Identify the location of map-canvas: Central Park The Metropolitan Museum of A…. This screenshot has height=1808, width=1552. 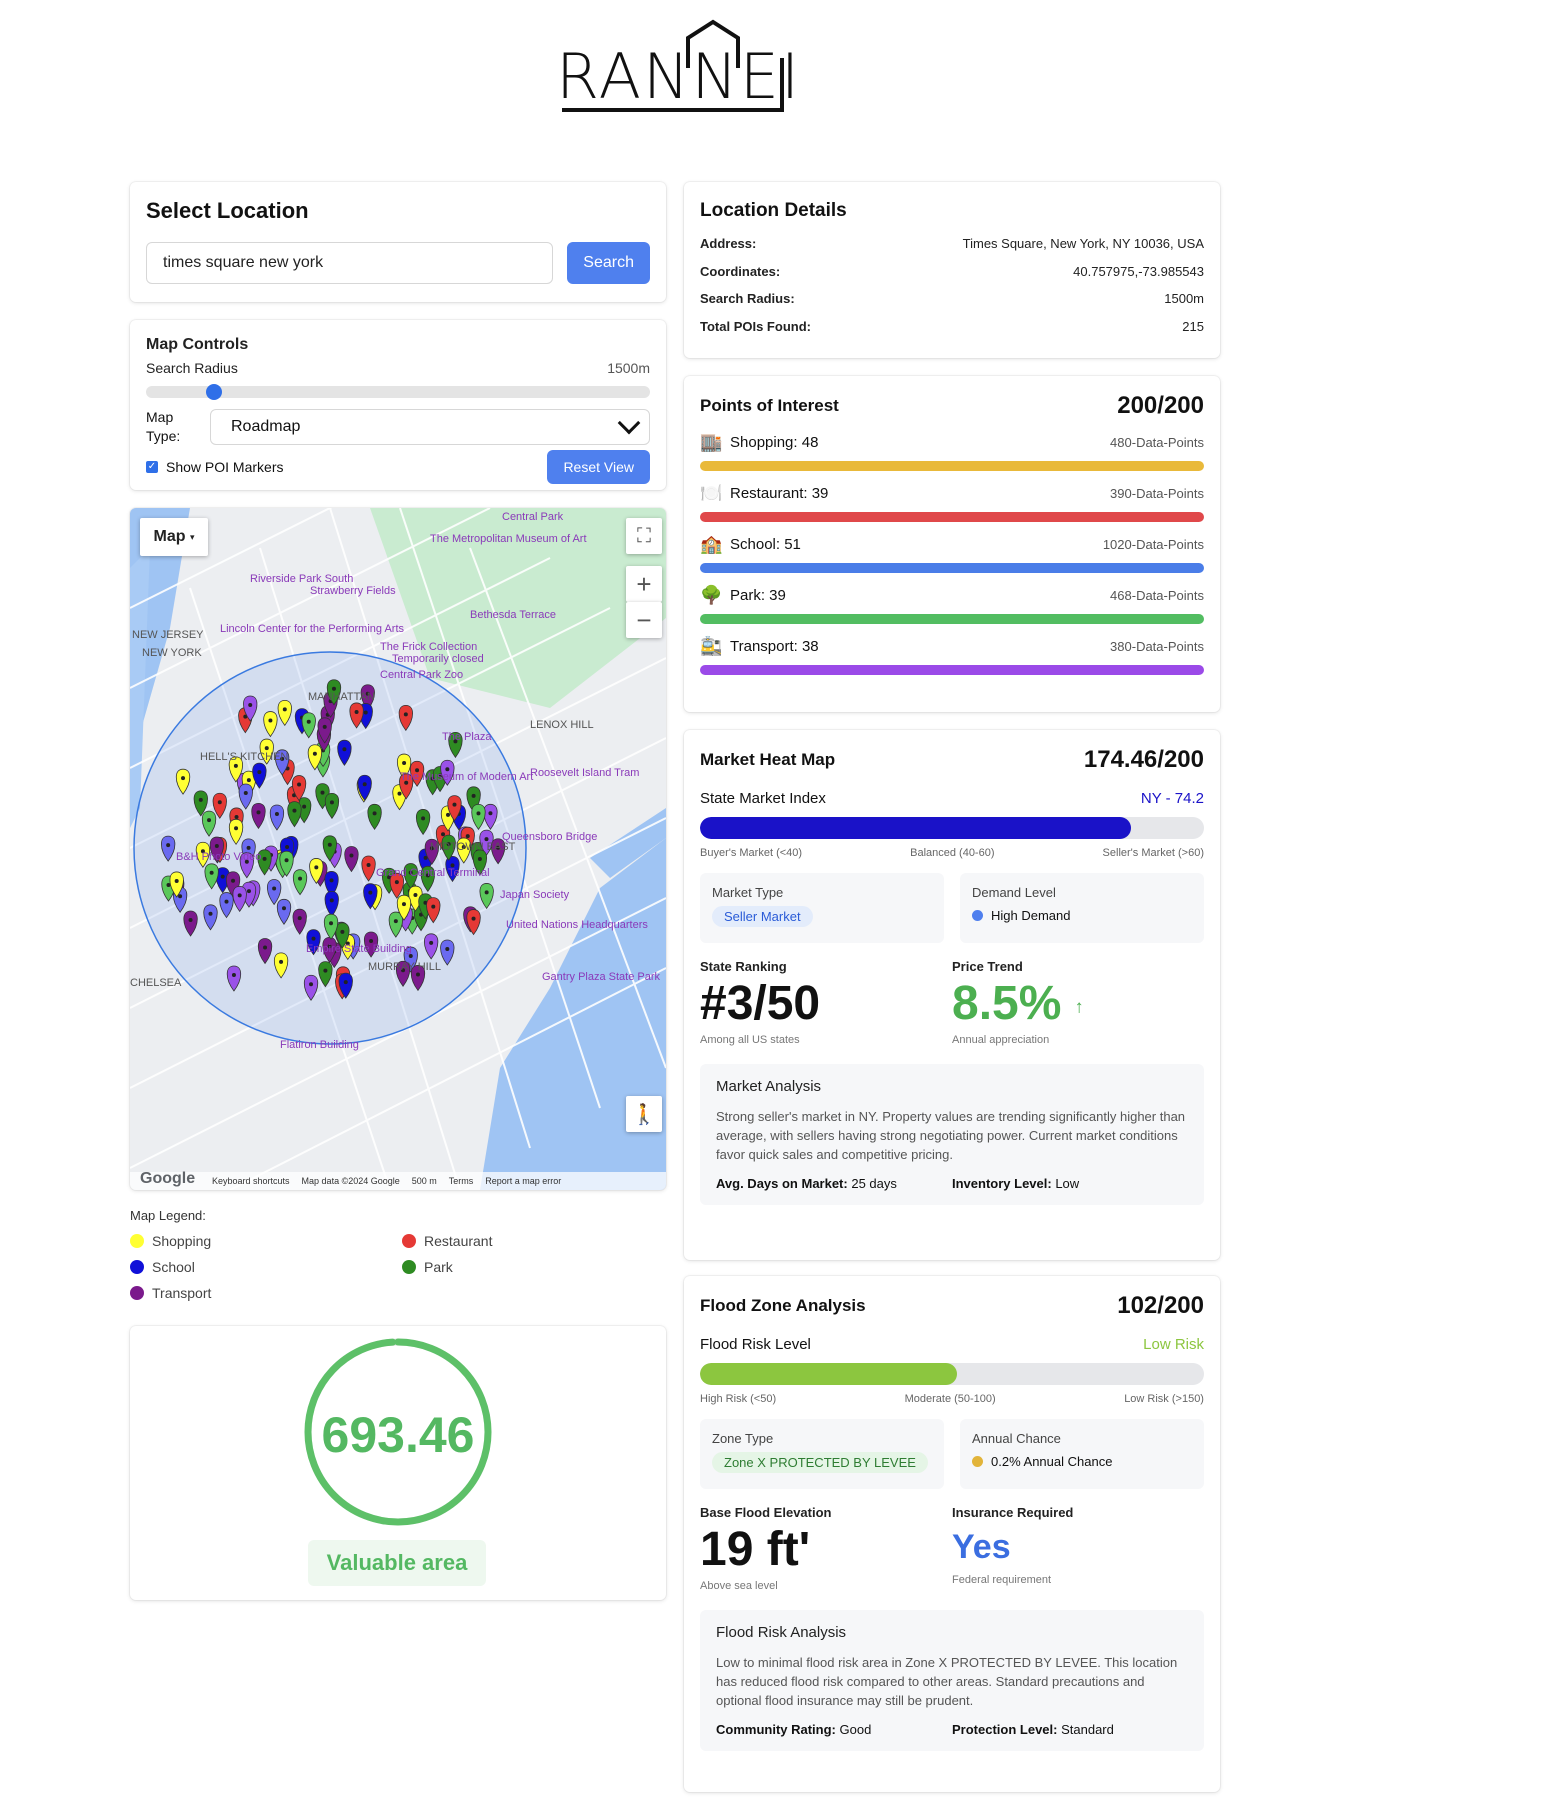
(398, 849).